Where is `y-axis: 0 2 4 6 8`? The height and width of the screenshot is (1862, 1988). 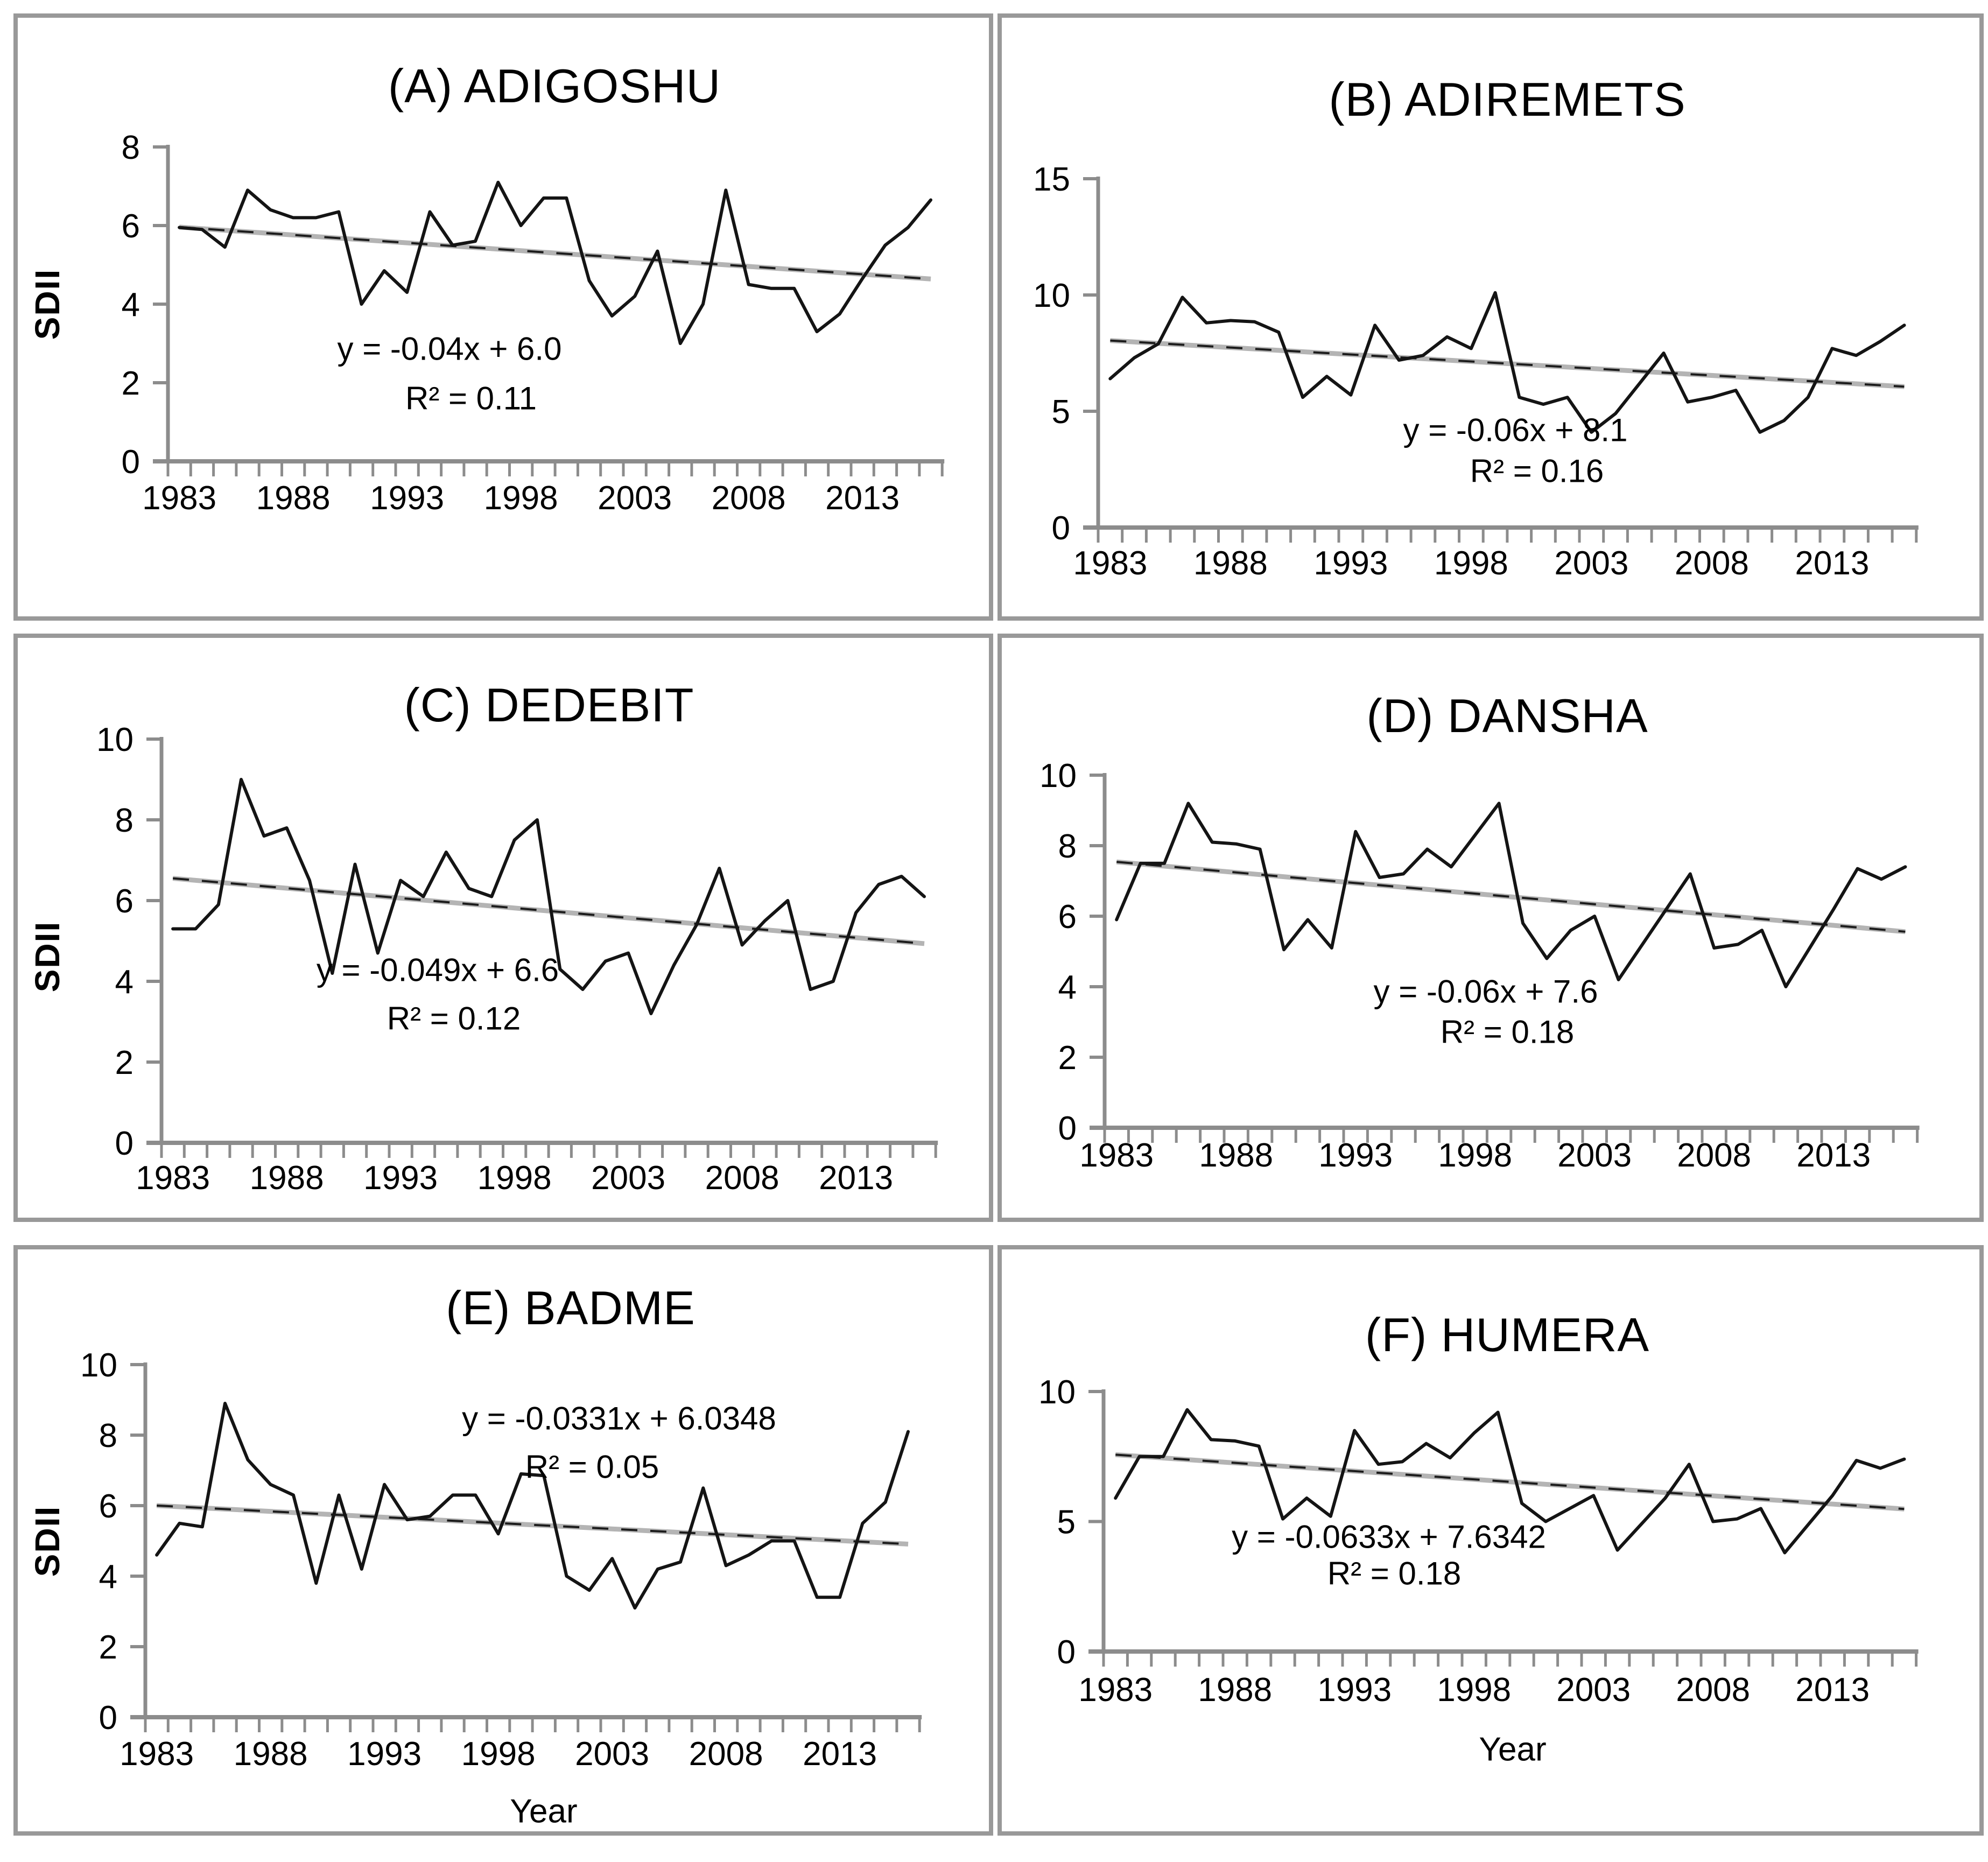
y-axis: 0 2 4 6 8 is located at coordinates (146, 305).